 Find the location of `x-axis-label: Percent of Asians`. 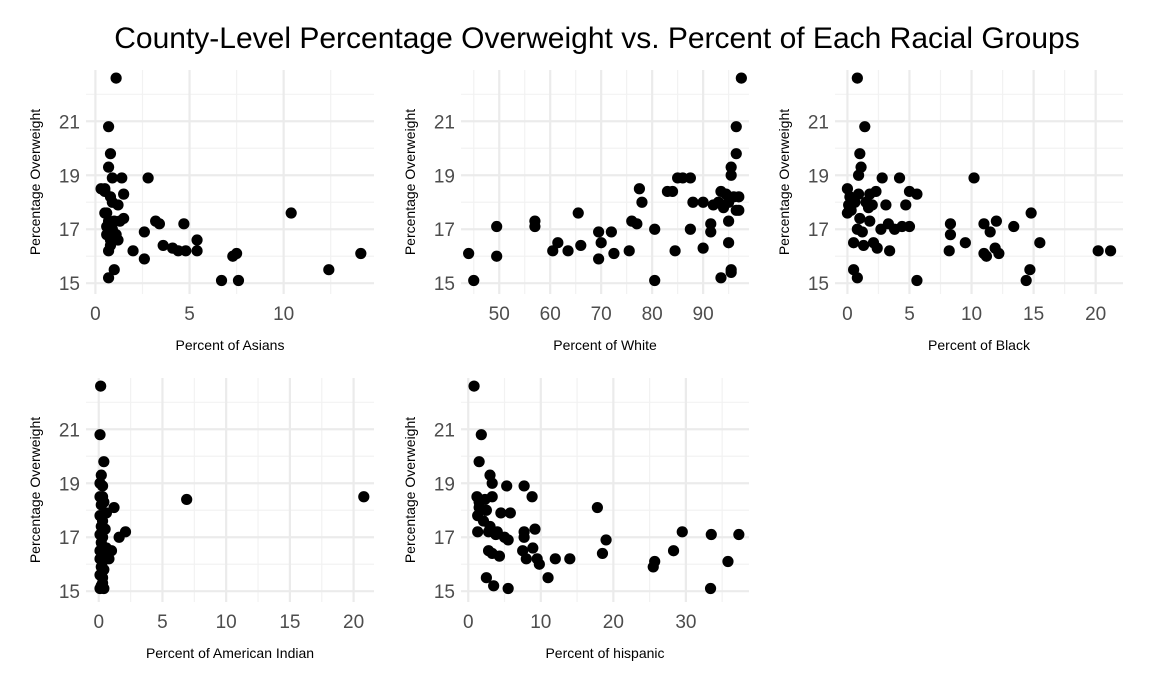

x-axis-label: Percent of Asians is located at coordinates (230, 345).